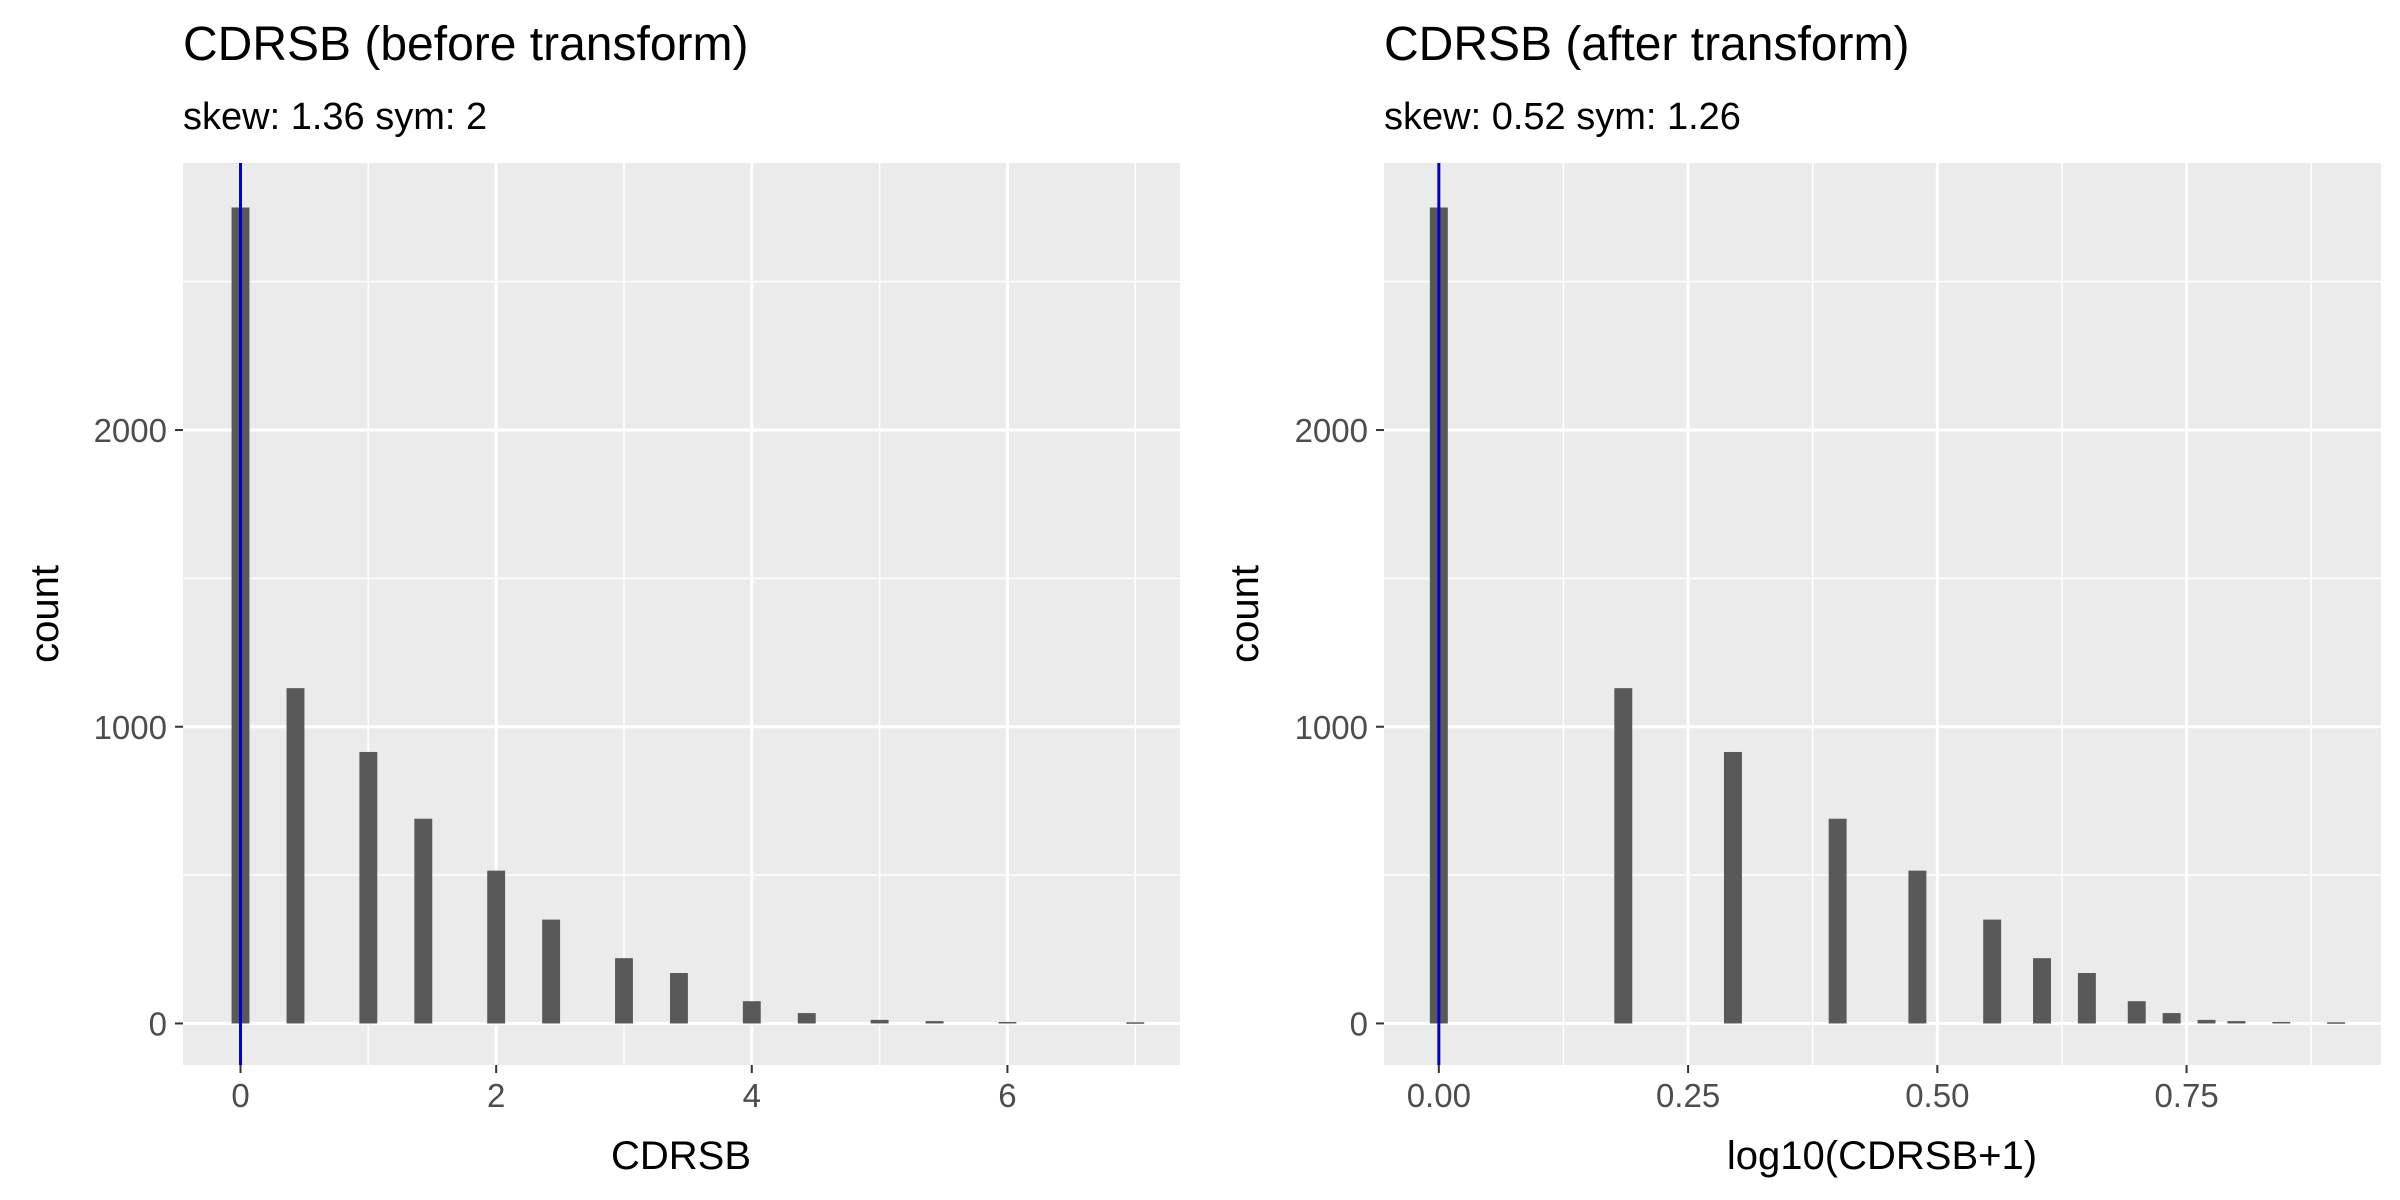 The height and width of the screenshot is (1200, 2400). What do you see at coordinates (465, 44) in the screenshot?
I see `chart-title: CDRSB (before transform)` at bounding box center [465, 44].